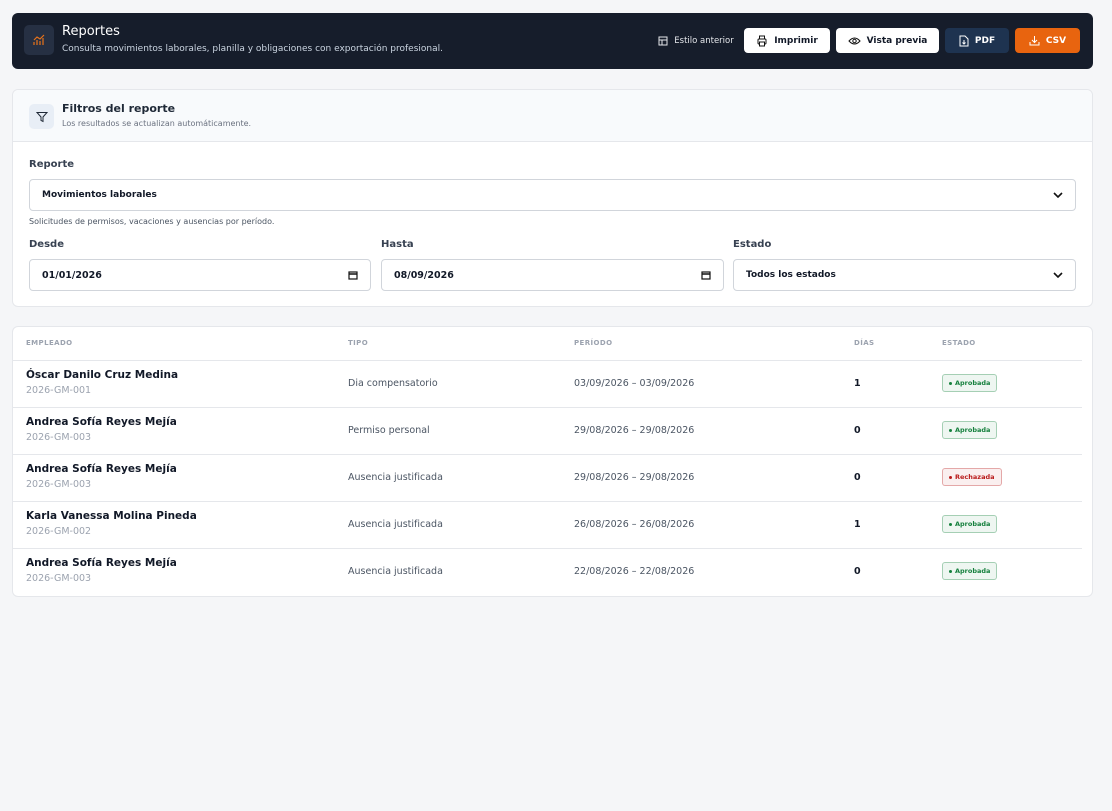  Describe the element at coordinates (704, 40) in the screenshot. I see `button-label: Estilo anterior` at that location.